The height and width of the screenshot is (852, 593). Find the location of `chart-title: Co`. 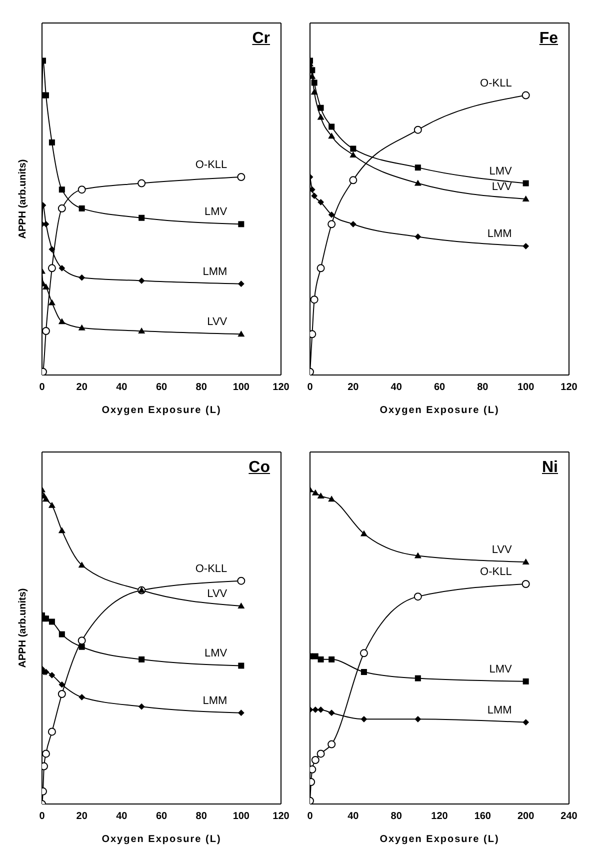

chart-title: Co is located at coordinates (259, 468).